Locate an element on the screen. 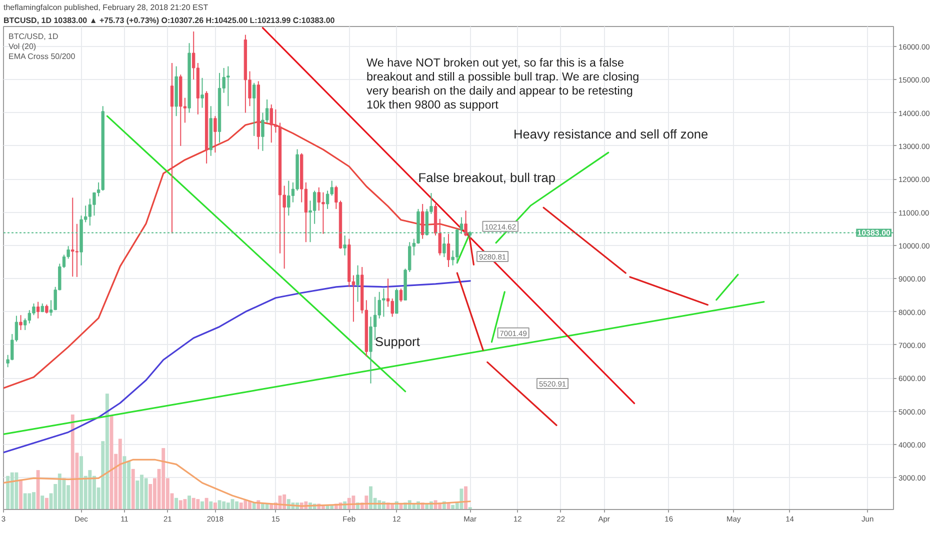 The height and width of the screenshot is (550, 932). ref-line-label: 10383.00 is located at coordinates (874, 233).